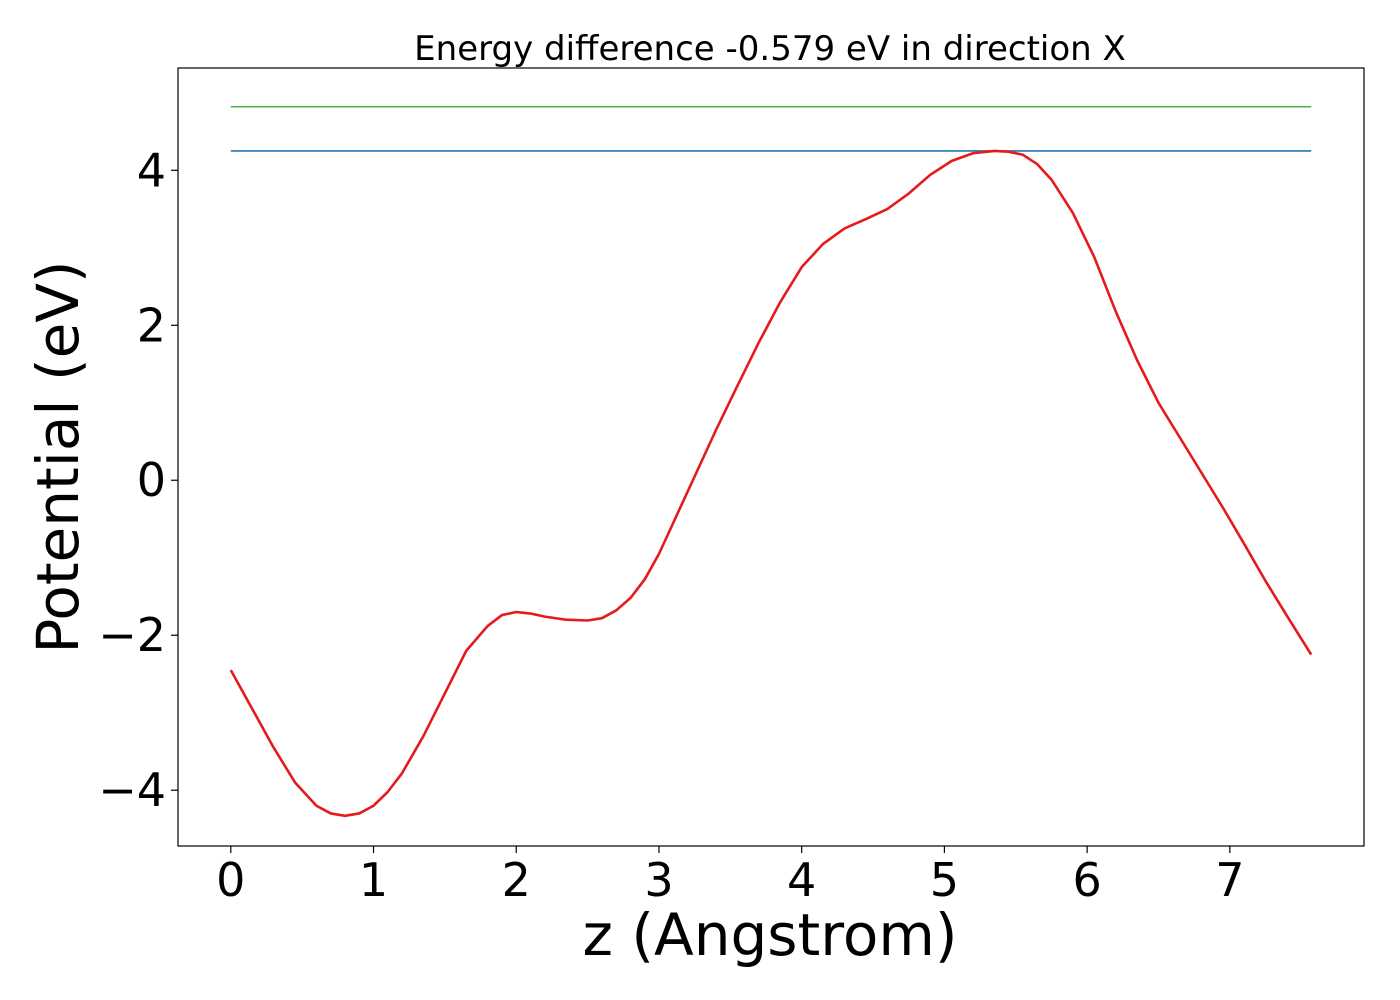 Image resolution: width=1400 pixels, height=1000 pixels. What do you see at coordinates (151, 480) in the screenshot?
I see `y-tick-label: 0` at bounding box center [151, 480].